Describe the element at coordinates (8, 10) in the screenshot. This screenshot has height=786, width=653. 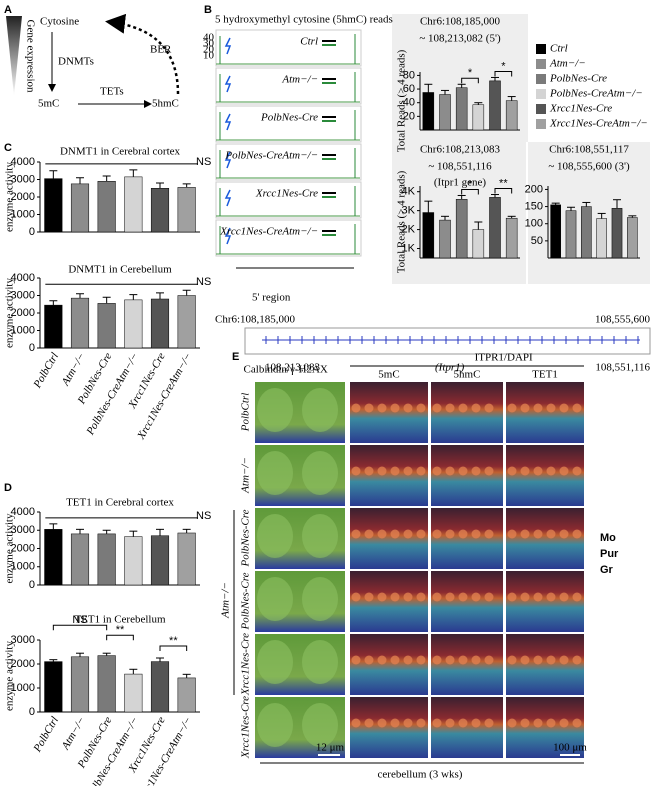
I see `panel-letter: A` at that location.